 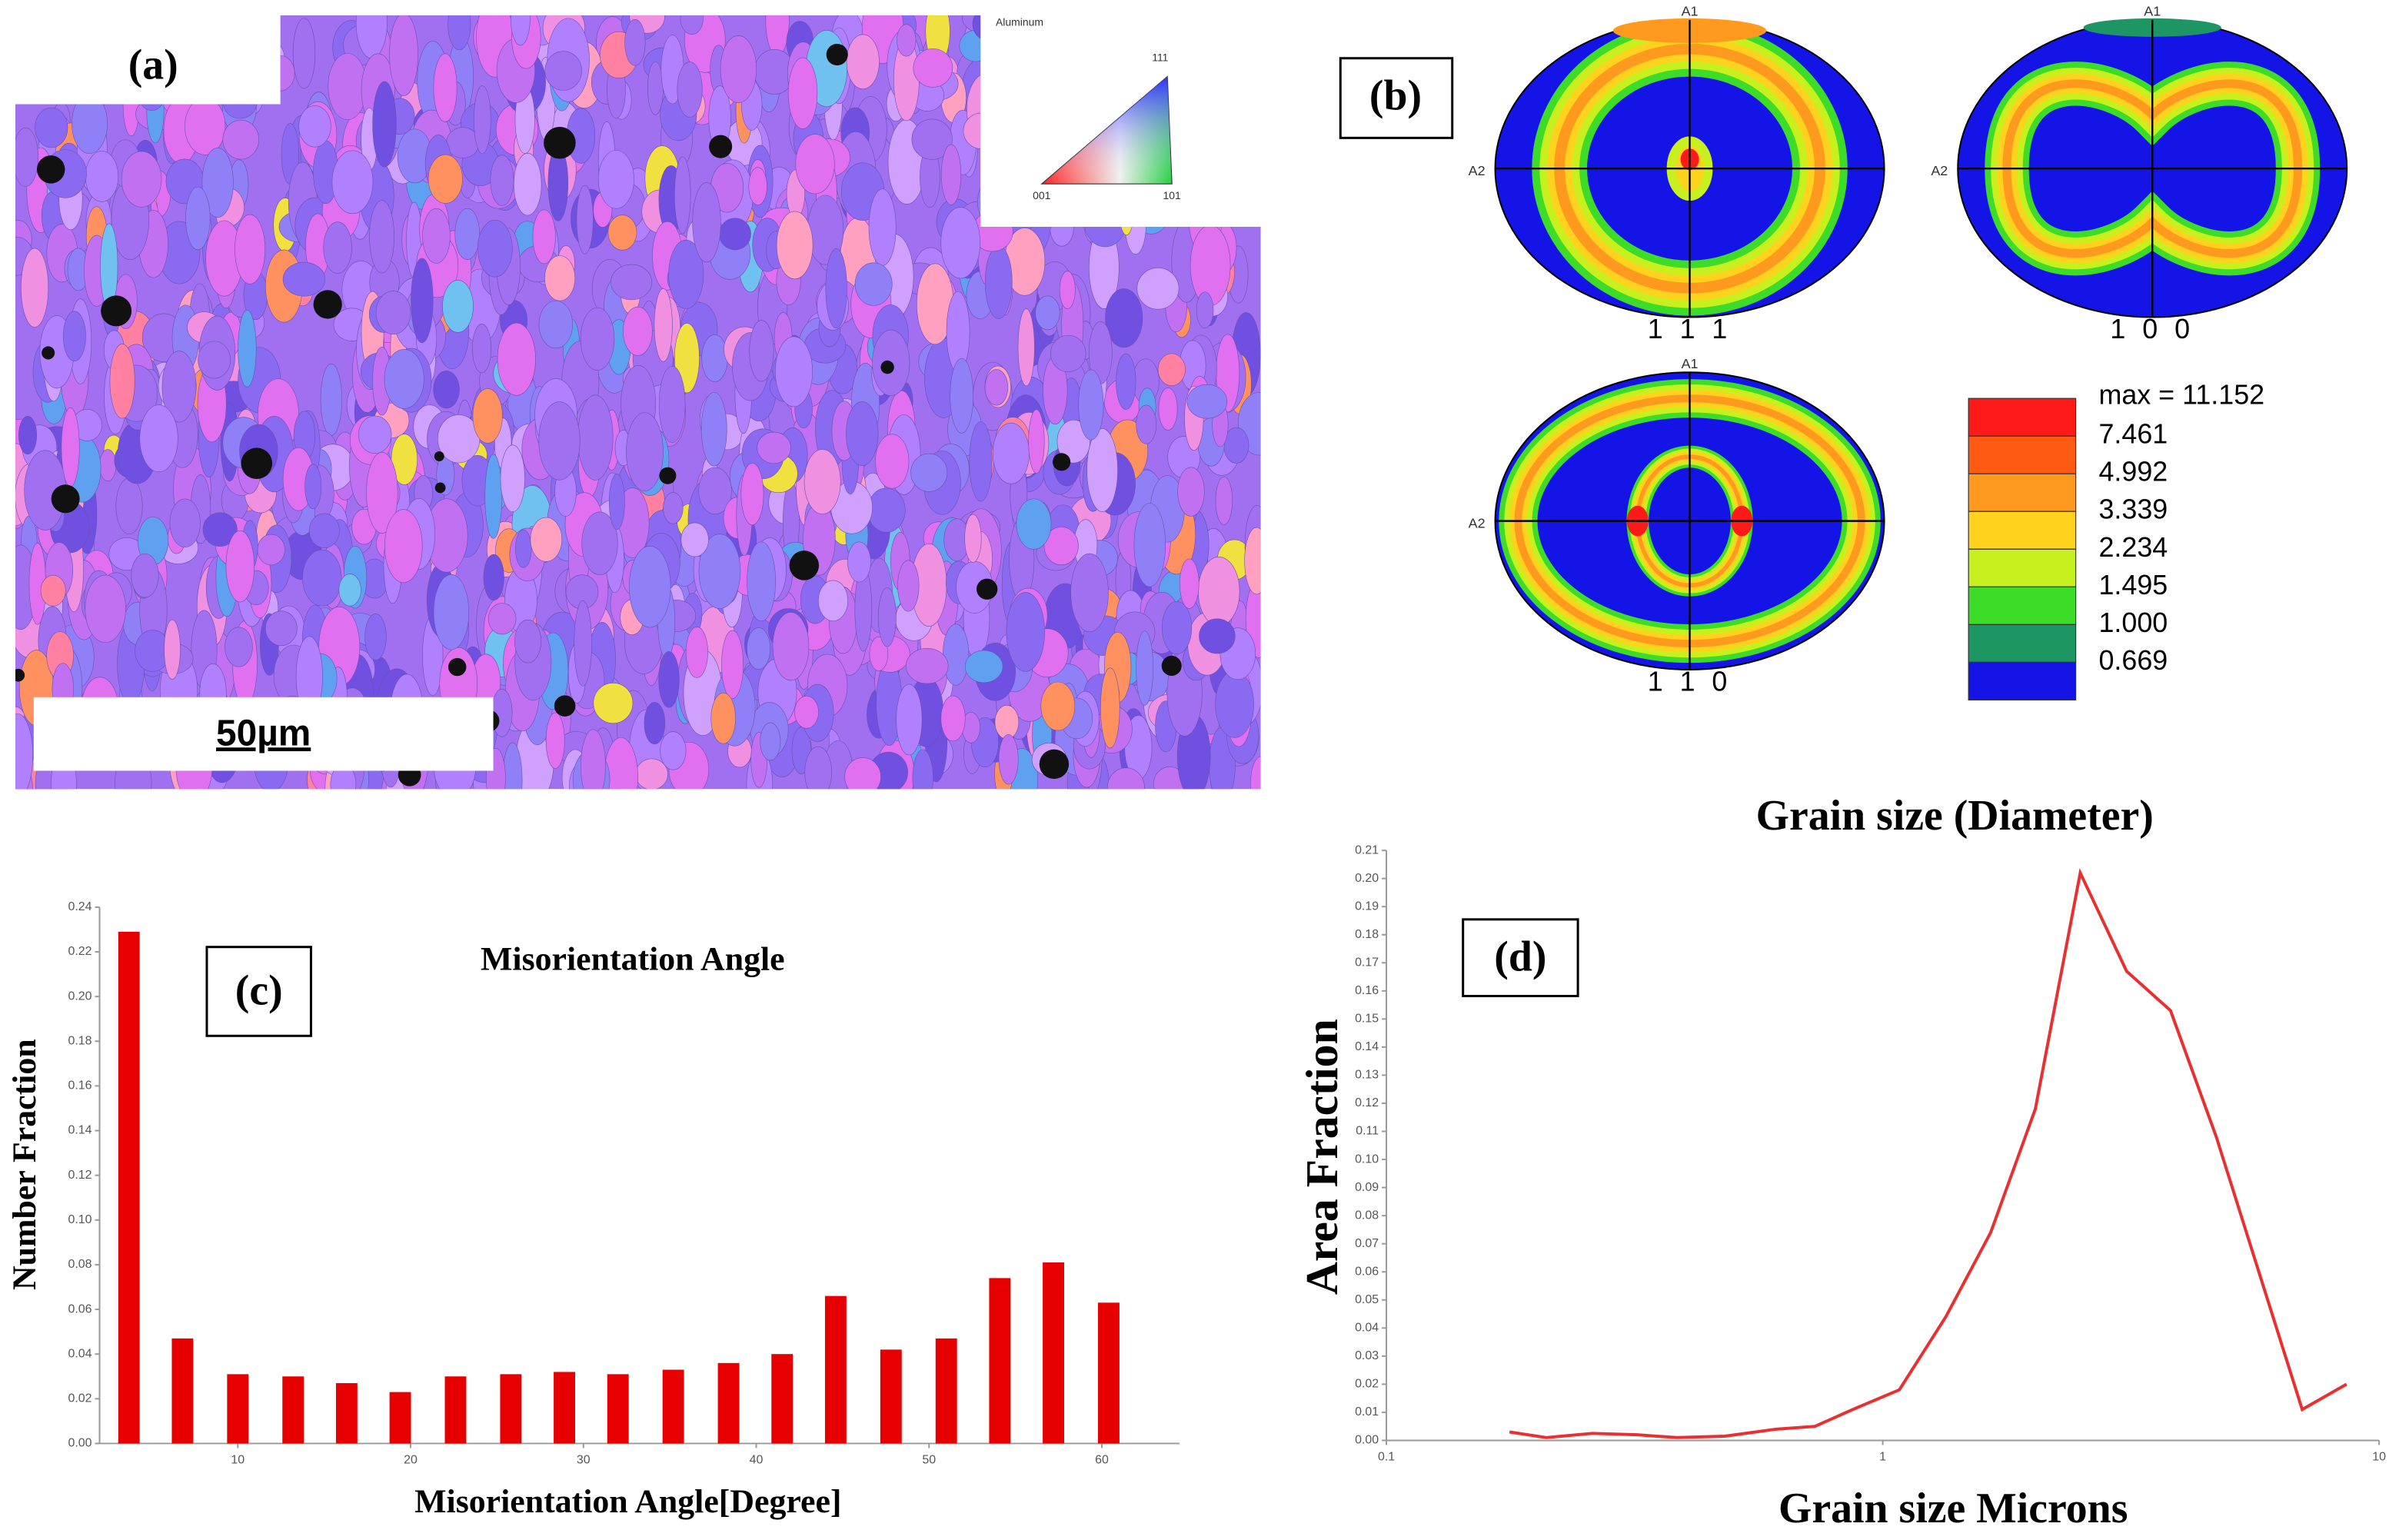 What do you see at coordinates (1321, 1157) in the screenshot?
I see `y-axis-label: Area Fraction` at bounding box center [1321, 1157].